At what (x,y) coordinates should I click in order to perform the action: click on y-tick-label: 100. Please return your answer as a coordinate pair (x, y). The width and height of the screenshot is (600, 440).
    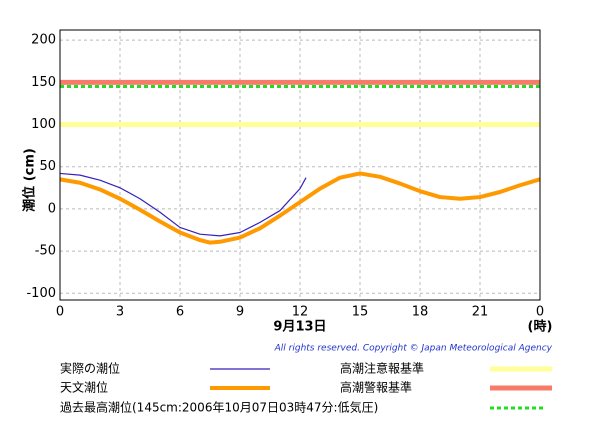
    Looking at the image, I should click on (43, 124).